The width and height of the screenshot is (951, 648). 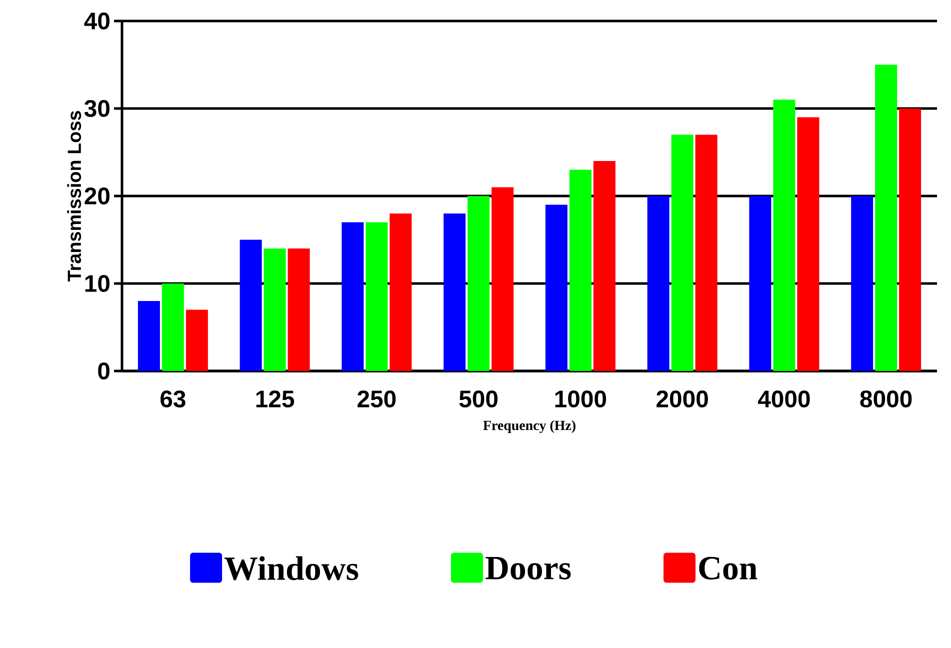 I want to click on legend-label: Windows, so click(x=291, y=568).